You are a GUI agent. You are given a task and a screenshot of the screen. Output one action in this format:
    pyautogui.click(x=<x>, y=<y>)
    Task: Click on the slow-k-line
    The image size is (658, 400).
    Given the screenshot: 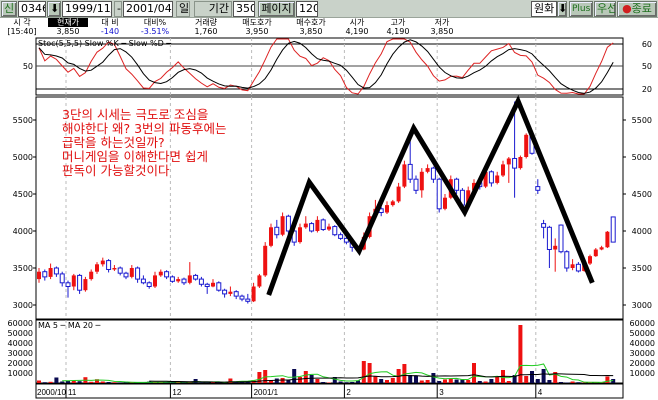 What is the action you would take?
    pyautogui.click(x=326, y=66)
    